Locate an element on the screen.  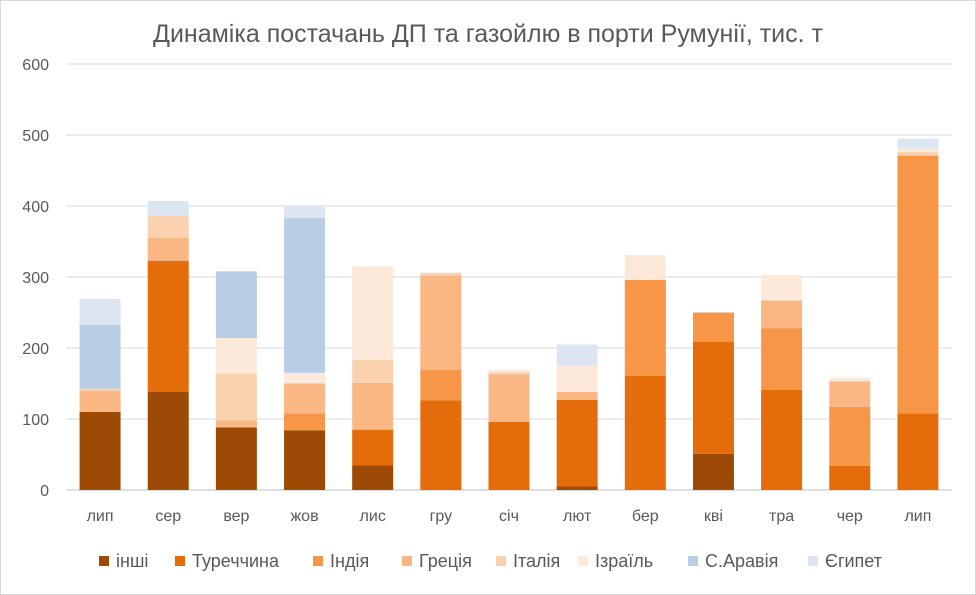
legend-item: інші is located at coordinates (123, 561).